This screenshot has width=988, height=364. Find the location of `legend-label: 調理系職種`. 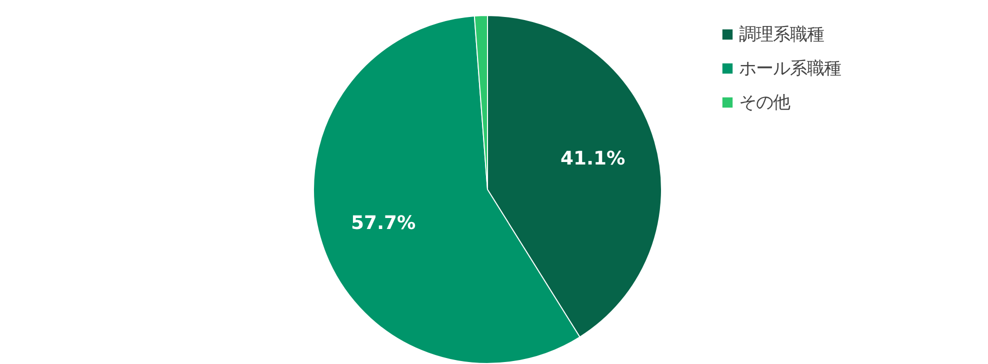

legend-label: 調理系職種 is located at coordinates (781, 35).